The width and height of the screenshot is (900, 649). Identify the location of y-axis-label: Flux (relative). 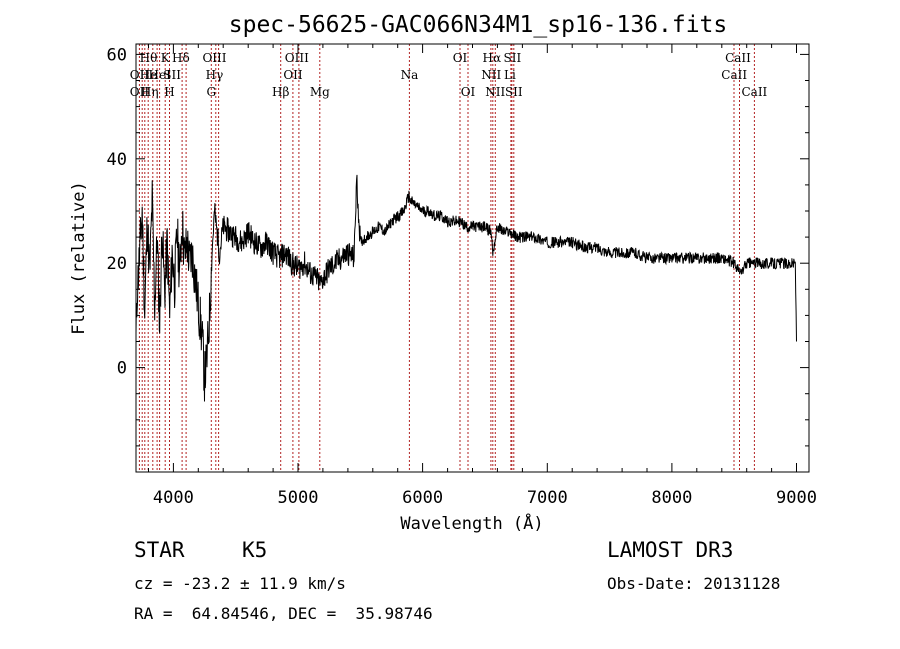
(79, 258).